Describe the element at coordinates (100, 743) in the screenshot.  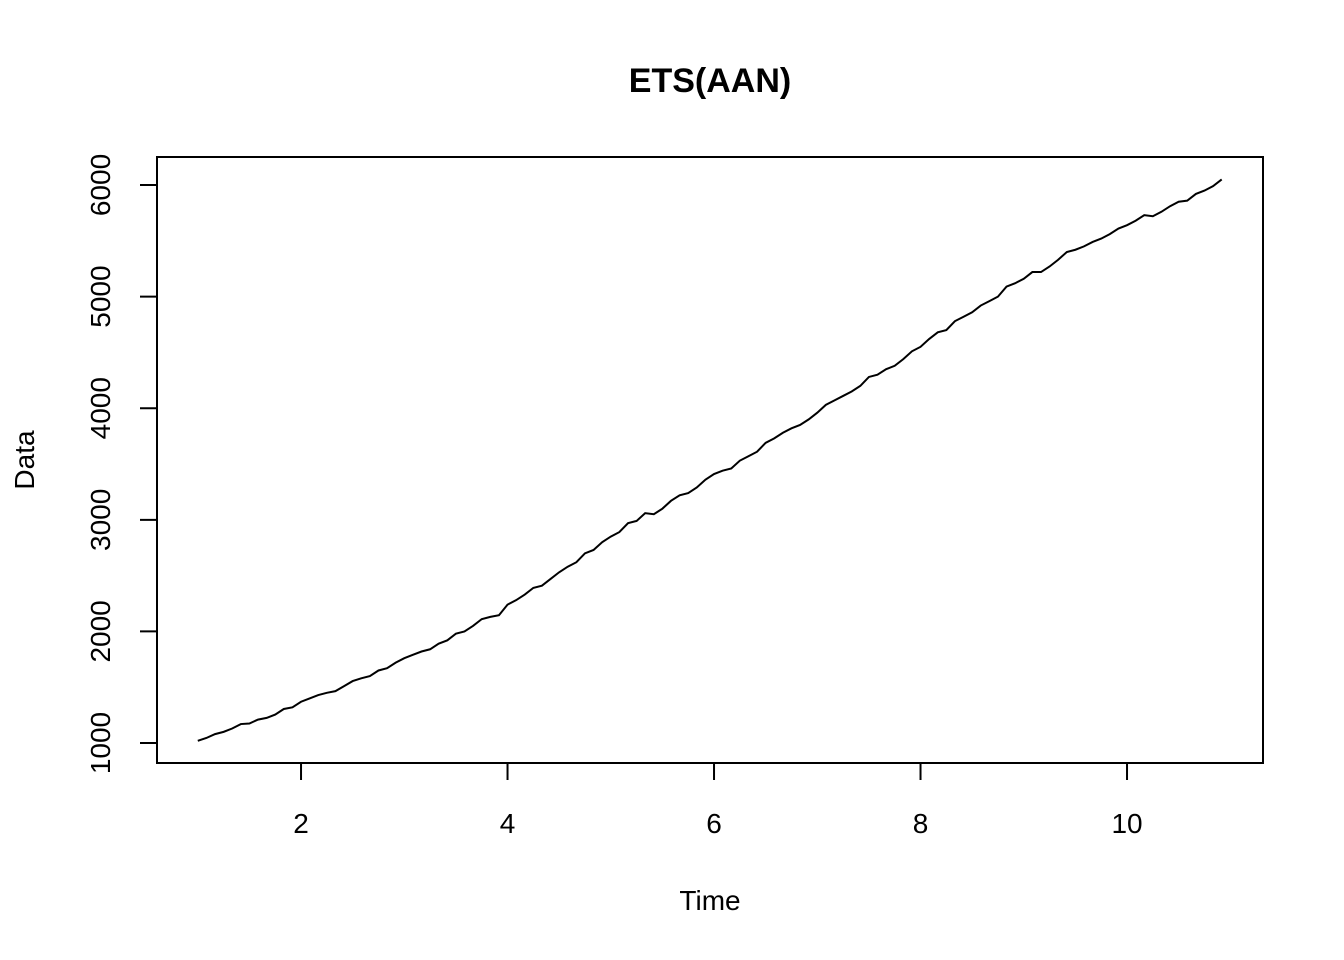
I see `y-tick-label: 1000` at that location.